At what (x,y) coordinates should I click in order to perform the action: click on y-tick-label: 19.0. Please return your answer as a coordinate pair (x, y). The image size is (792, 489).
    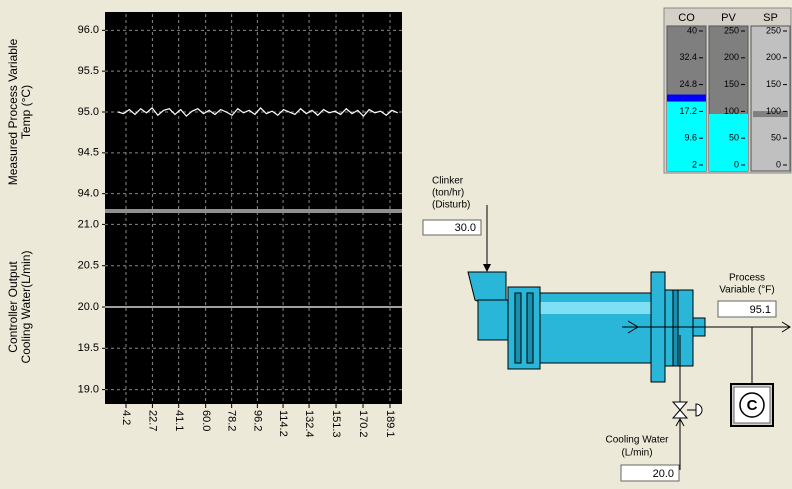
    Looking at the image, I should click on (88, 390).